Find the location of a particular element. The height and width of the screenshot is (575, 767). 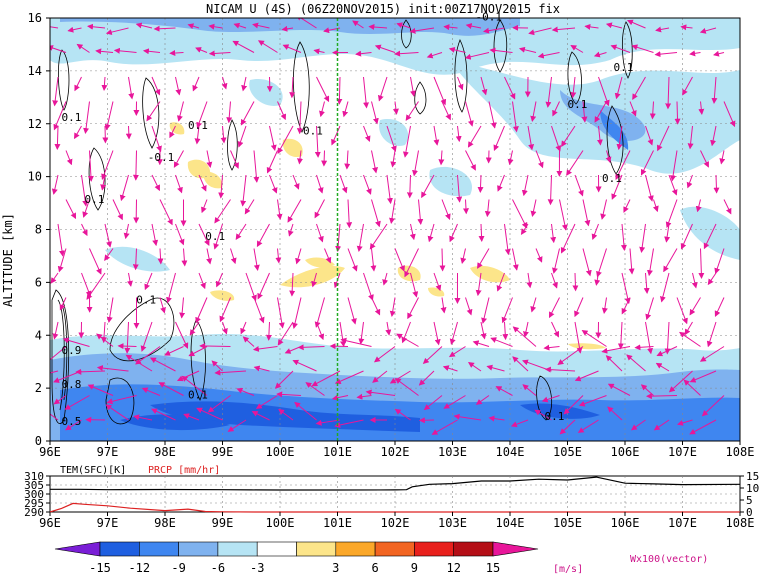

ts-x-tick-label: 105E is located at coordinates (567, 523).